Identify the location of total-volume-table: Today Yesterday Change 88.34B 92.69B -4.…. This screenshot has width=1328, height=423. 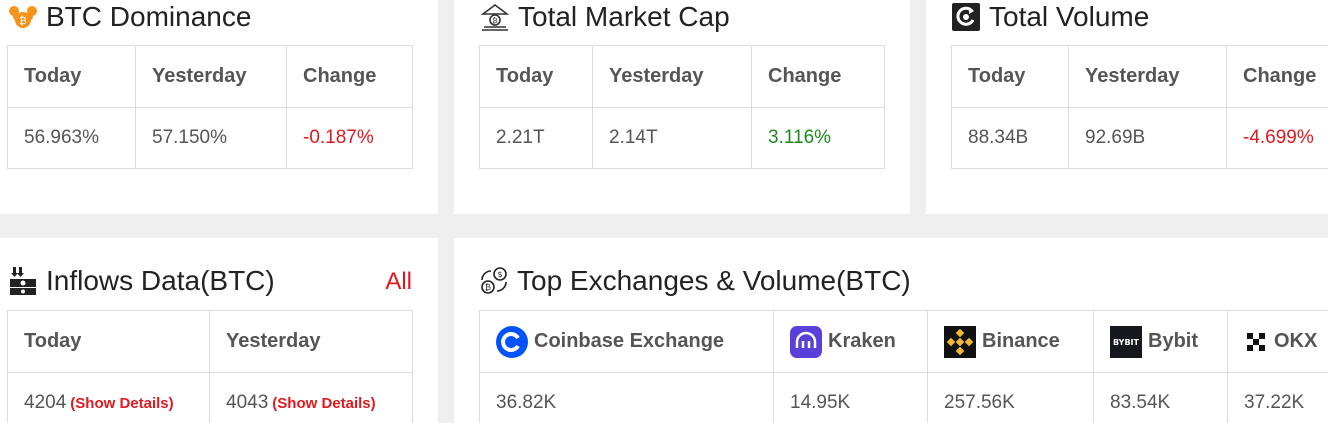
(1139, 107).